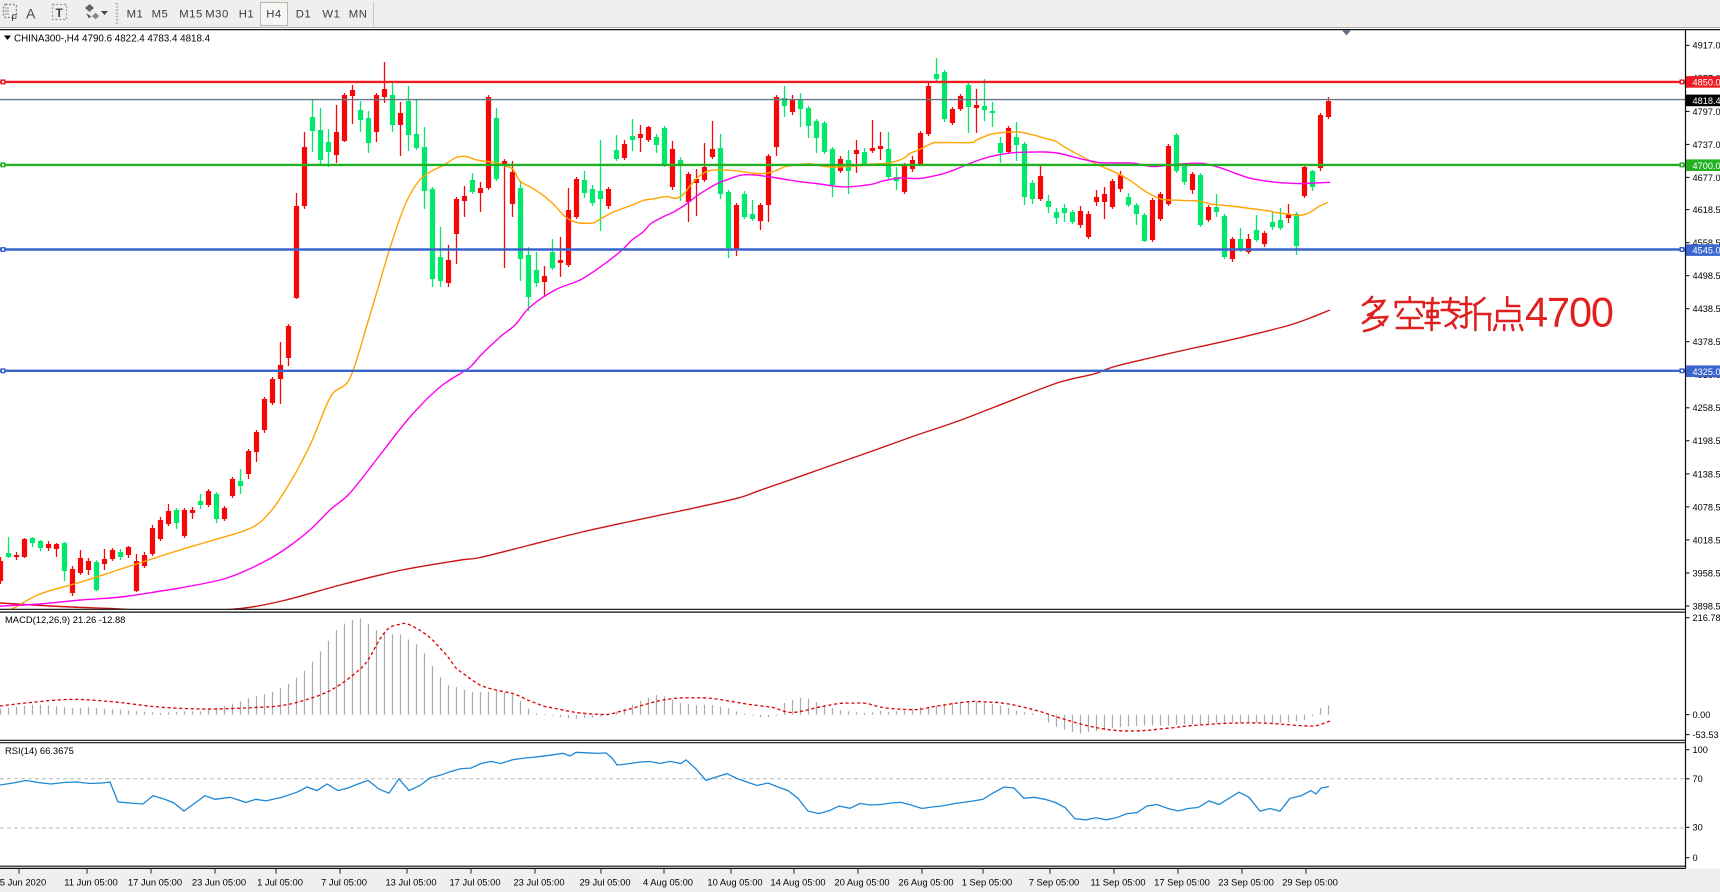  I want to click on svg-text: 4438.5, so click(1706, 309).